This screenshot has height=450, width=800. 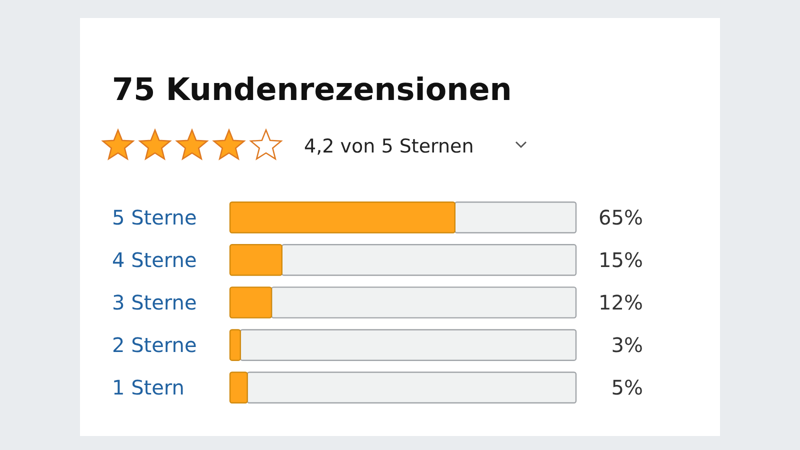 I want to click on y-tick-label: 1 Stern, so click(x=148, y=388).